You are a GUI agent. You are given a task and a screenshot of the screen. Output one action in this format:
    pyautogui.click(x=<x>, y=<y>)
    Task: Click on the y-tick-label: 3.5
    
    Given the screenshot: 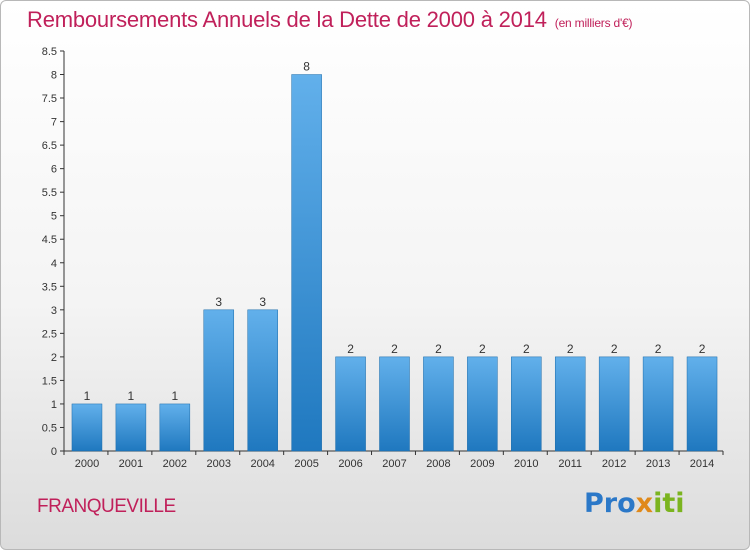 What is the action you would take?
    pyautogui.click(x=49, y=287)
    